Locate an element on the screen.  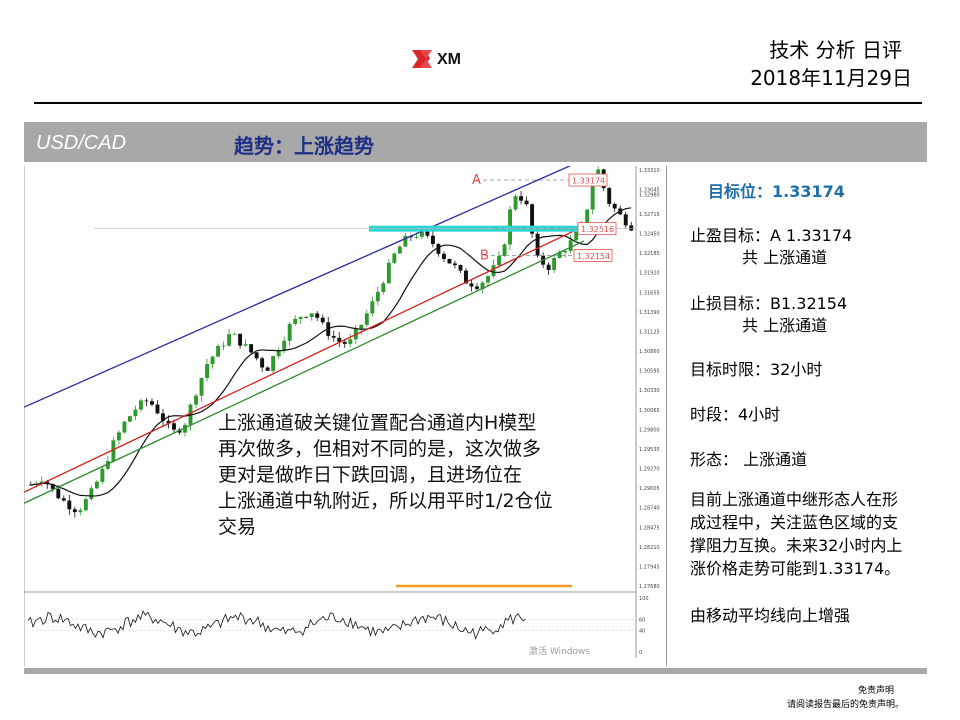
take-profit-note: 共 上涨通道 is located at coordinates (785, 257).